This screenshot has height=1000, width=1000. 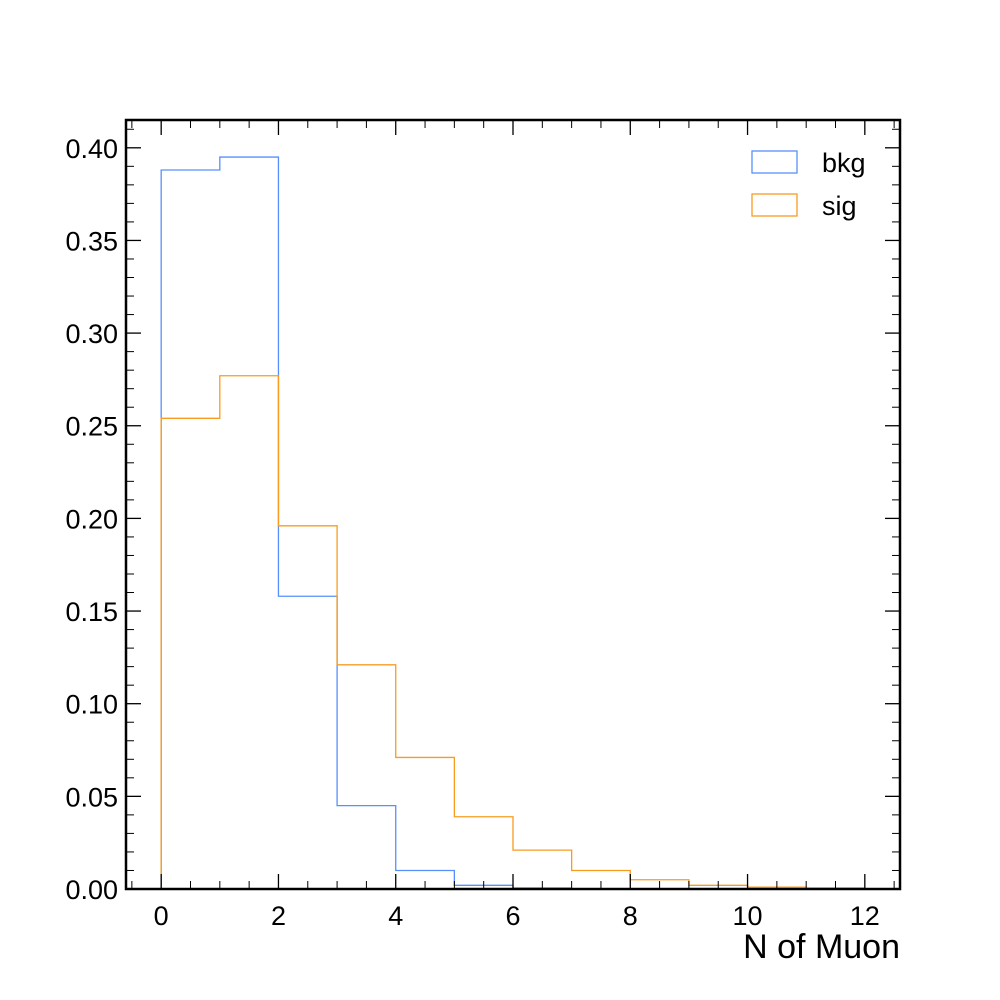 What do you see at coordinates (91, 705) in the screenshot?
I see `y-tick-label: 0.10` at bounding box center [91, 705].